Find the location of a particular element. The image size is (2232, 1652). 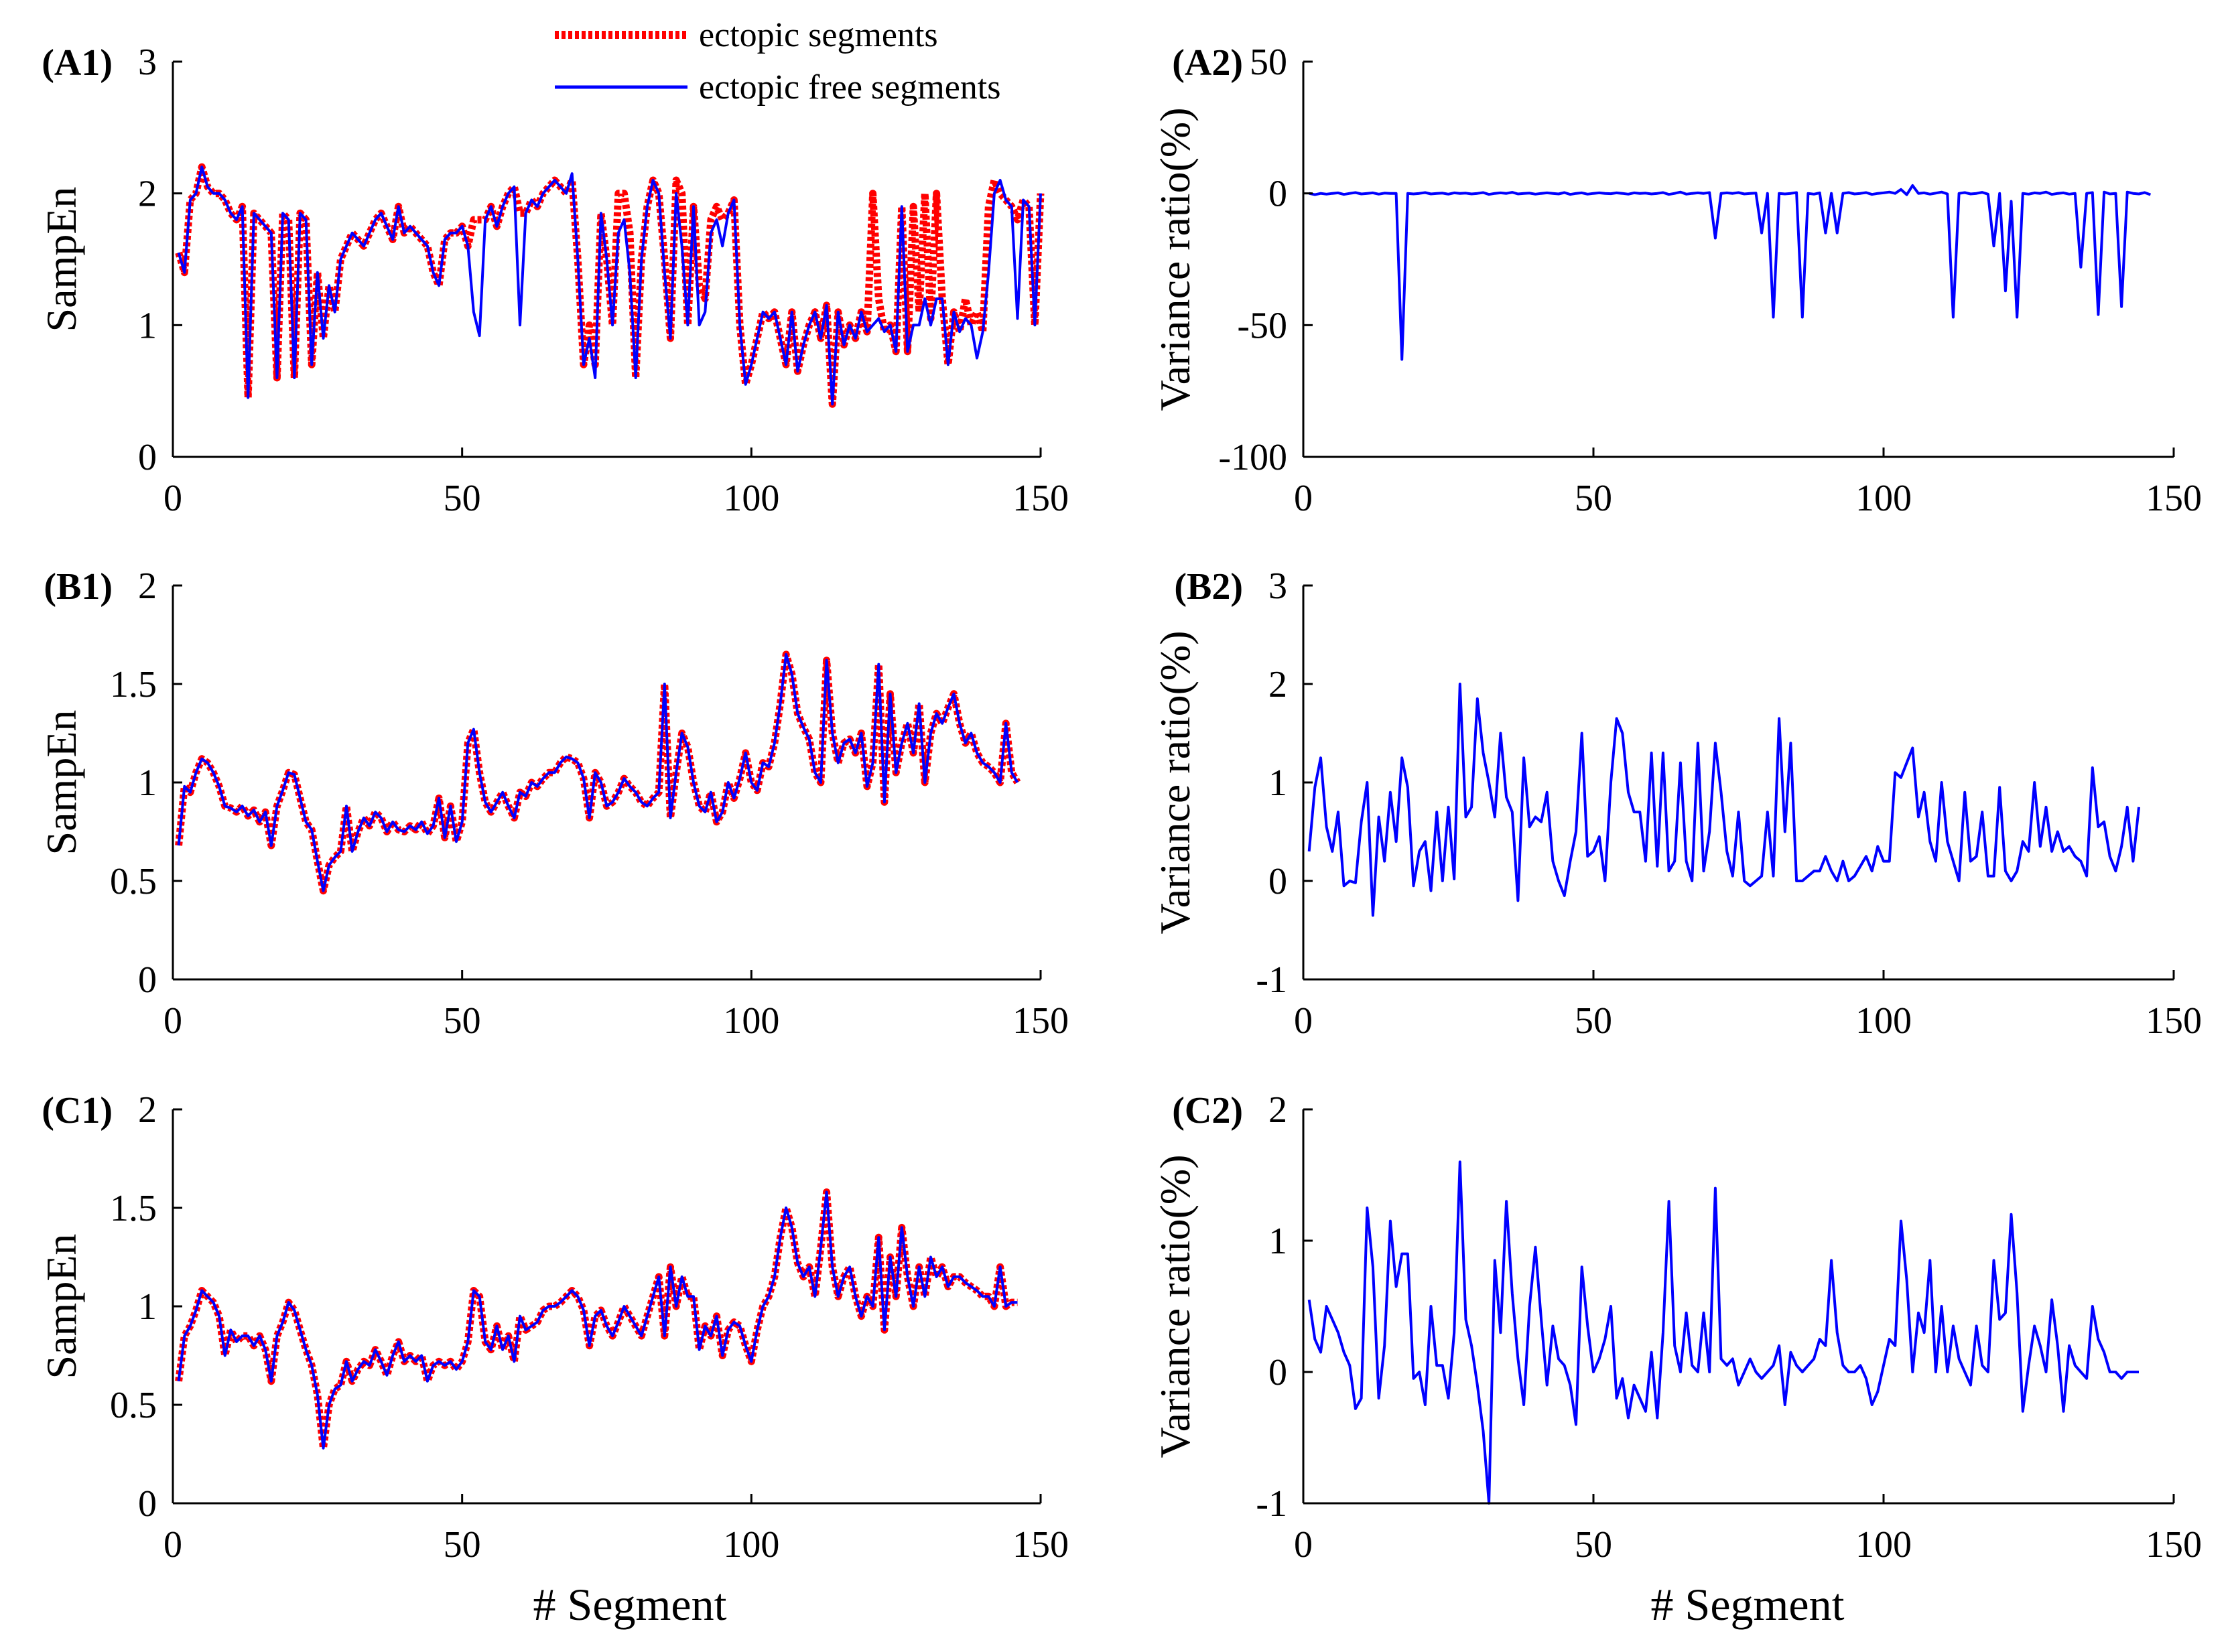

series-line-b1-free is located at coordinates (598, 772).